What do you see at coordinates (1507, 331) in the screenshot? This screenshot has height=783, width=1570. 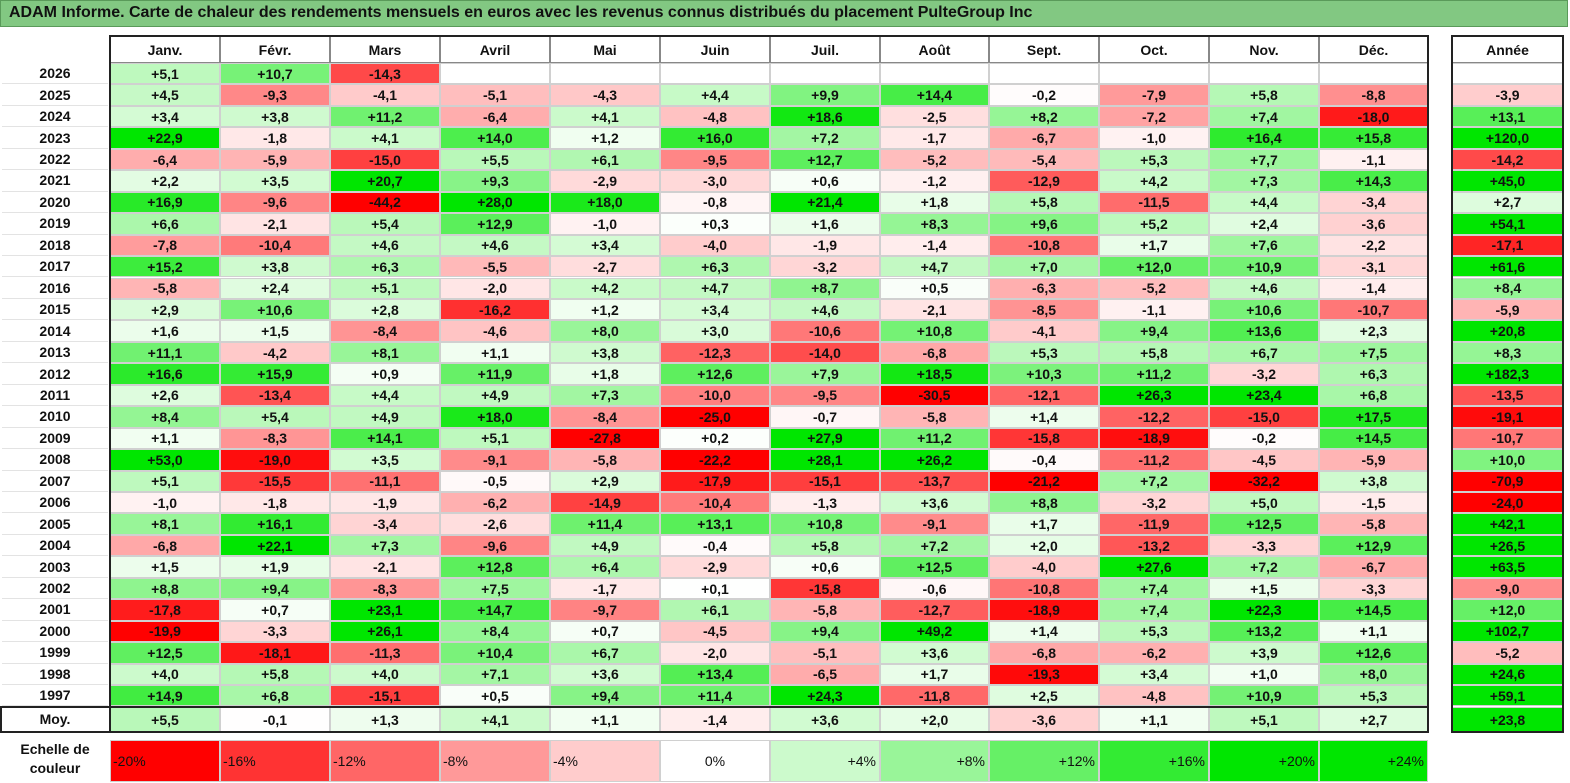 I see `annual-cell: +20,8` at bounding box center [1507, 331].